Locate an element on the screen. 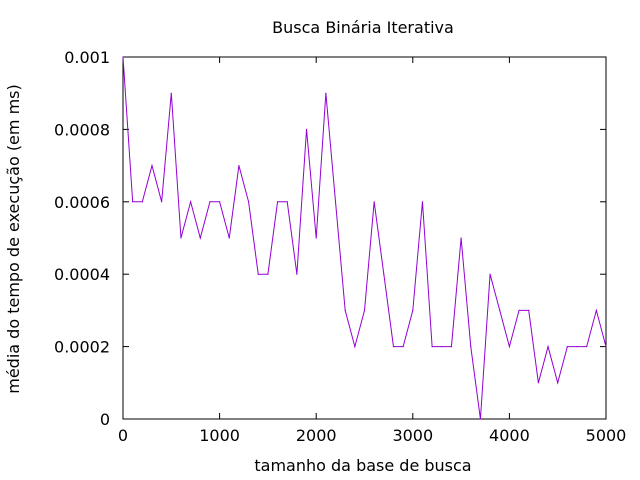 The image size is (640, 480). x-axis-label: tamanho da base de busca is located at coordinates (362, 465).